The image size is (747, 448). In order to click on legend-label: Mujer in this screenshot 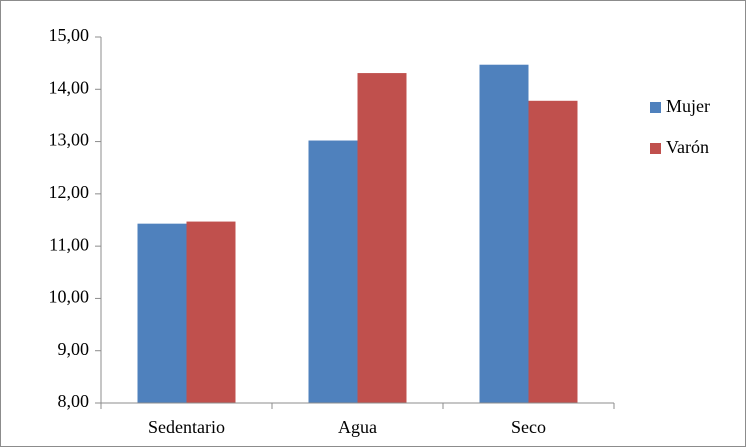, I will do `click(688, 106)`.